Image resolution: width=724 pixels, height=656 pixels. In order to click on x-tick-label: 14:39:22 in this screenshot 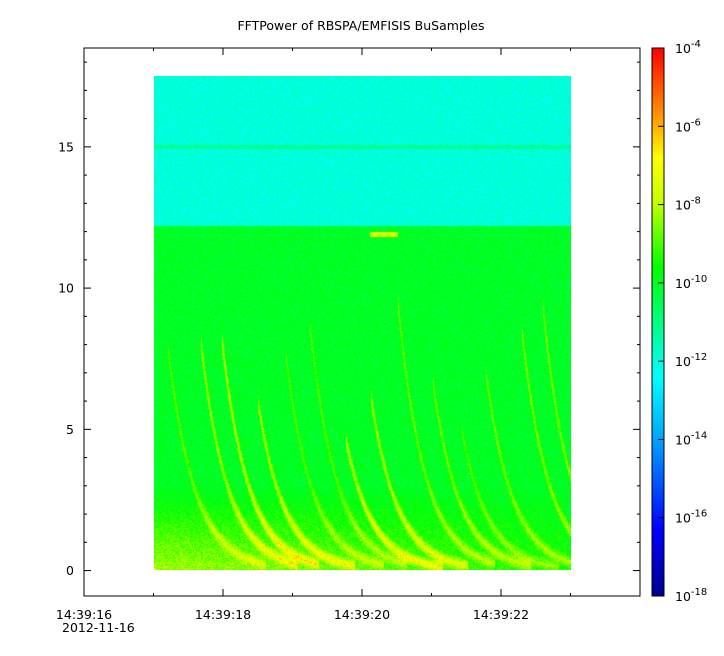, I will do `click(501, 614)`.